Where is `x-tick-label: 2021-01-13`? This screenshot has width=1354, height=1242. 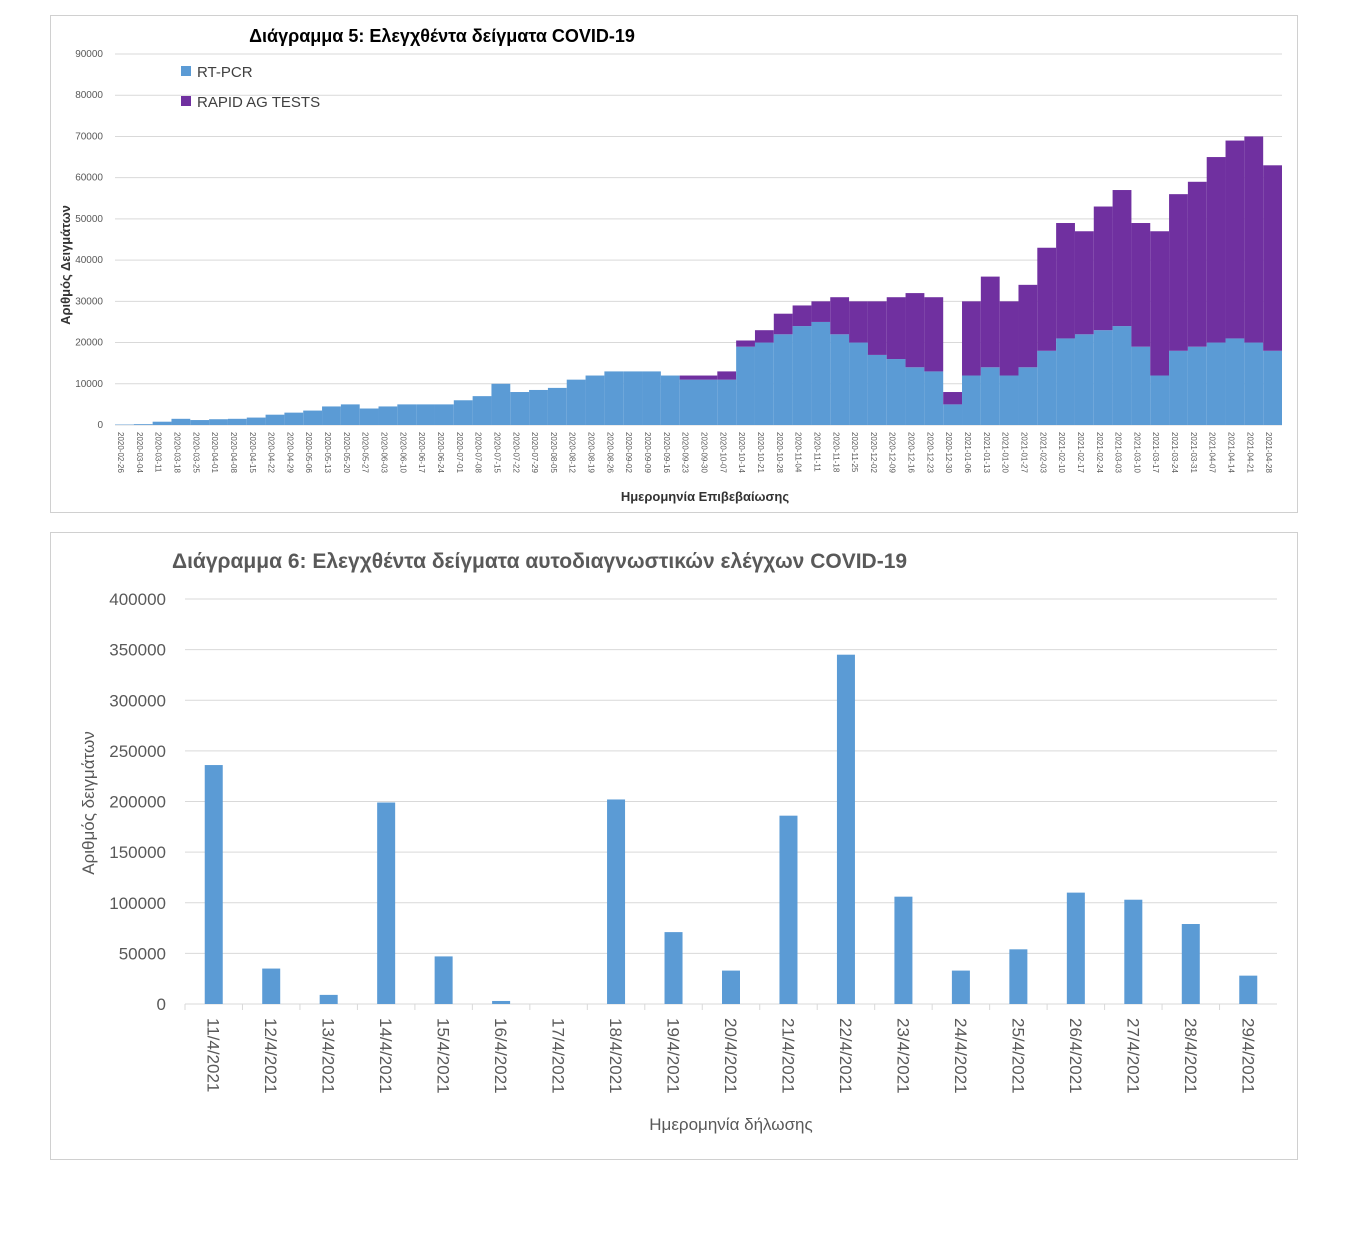 x-tick-label: 2021-01-13 is located at coordinates (986, 452).